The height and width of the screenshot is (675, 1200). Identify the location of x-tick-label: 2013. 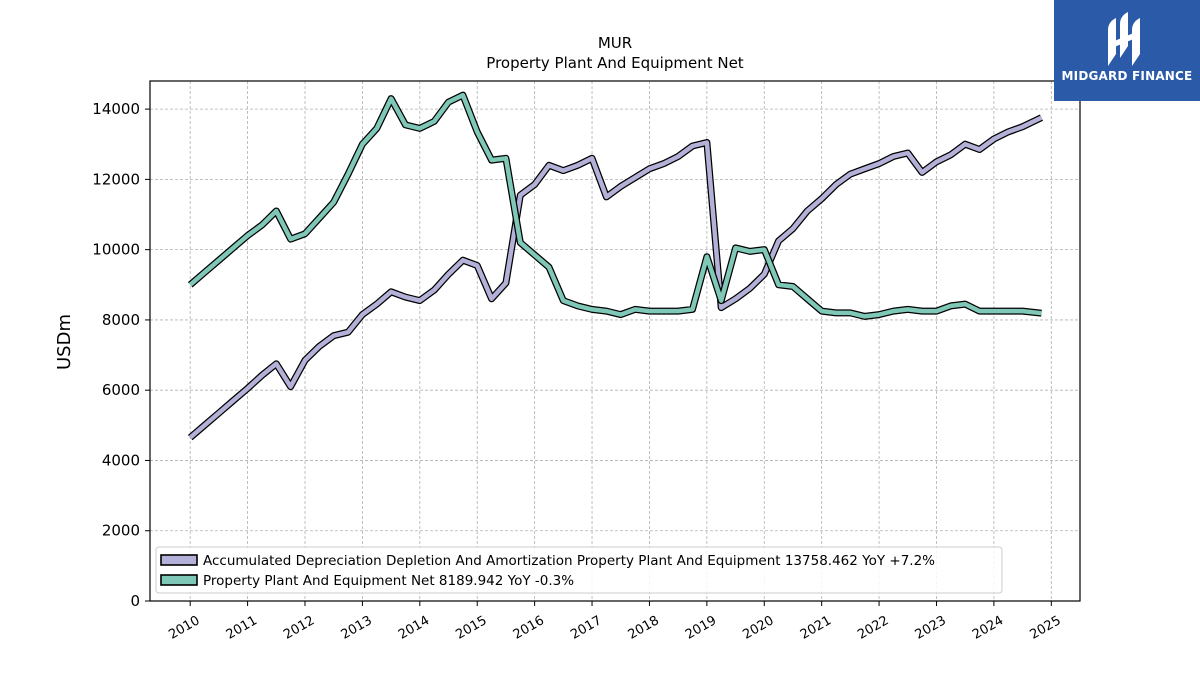
(357, 628).